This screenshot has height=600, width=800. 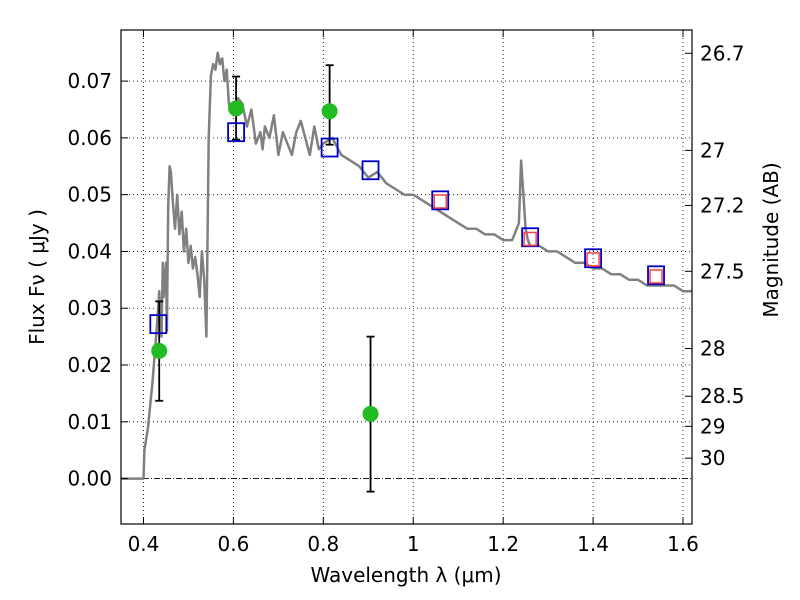 I want to click on y-tick-label: 0.05, so click(x=89, y=195).